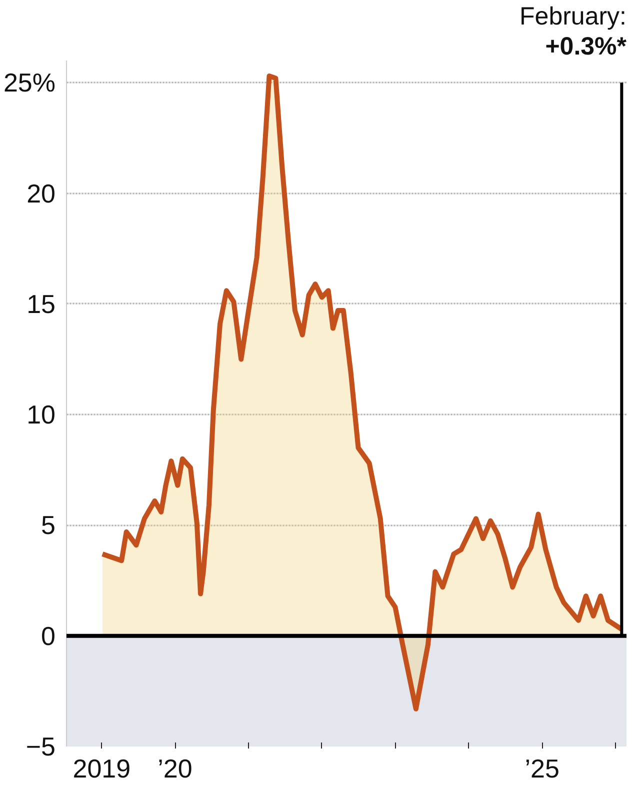 Image resolution: width=632 pixels, height=786 pixels. What do you see at coordinates (41, 415) in the screenshot?
I see `y-tick-label: 10` at bounding box center [41, 415].